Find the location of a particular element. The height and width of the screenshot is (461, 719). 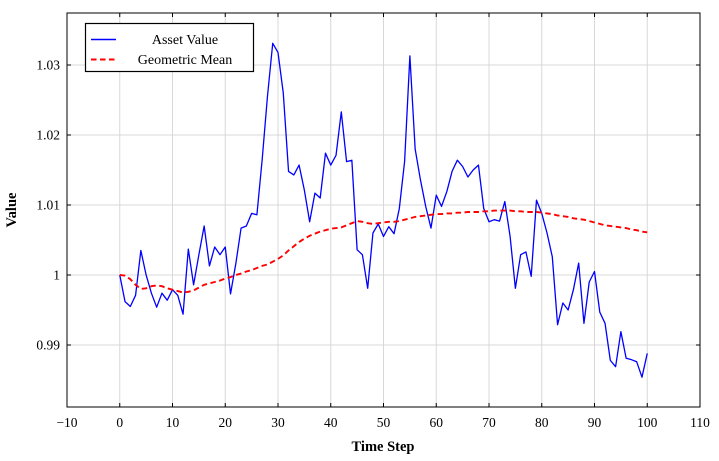

x-tick-label: 0 is located at coordinates (119, 422).